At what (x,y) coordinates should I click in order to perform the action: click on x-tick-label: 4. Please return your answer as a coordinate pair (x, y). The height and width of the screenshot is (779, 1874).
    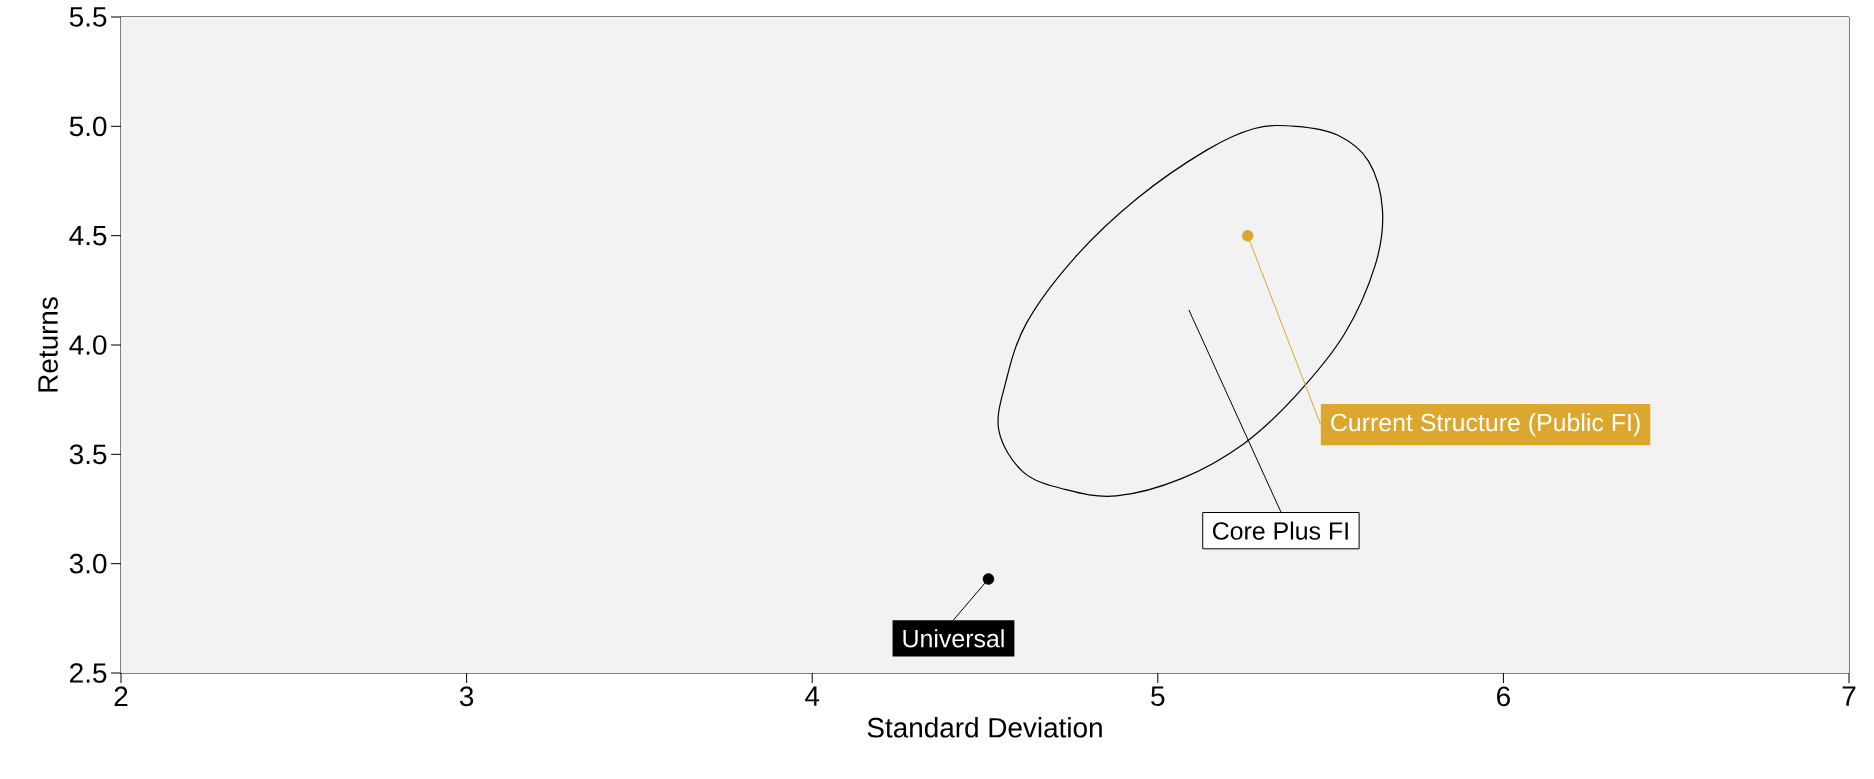
    Looking at the image, I should click on (812, 696).